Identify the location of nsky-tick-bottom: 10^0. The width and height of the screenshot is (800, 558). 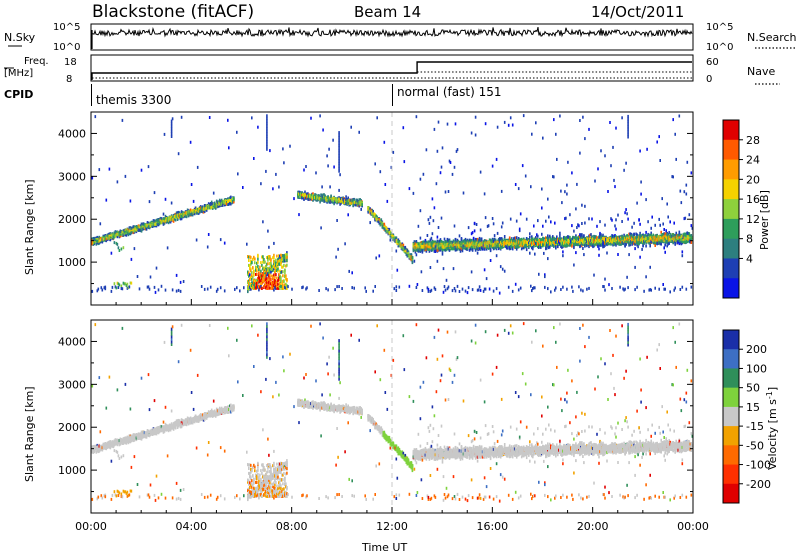
(66, 47).